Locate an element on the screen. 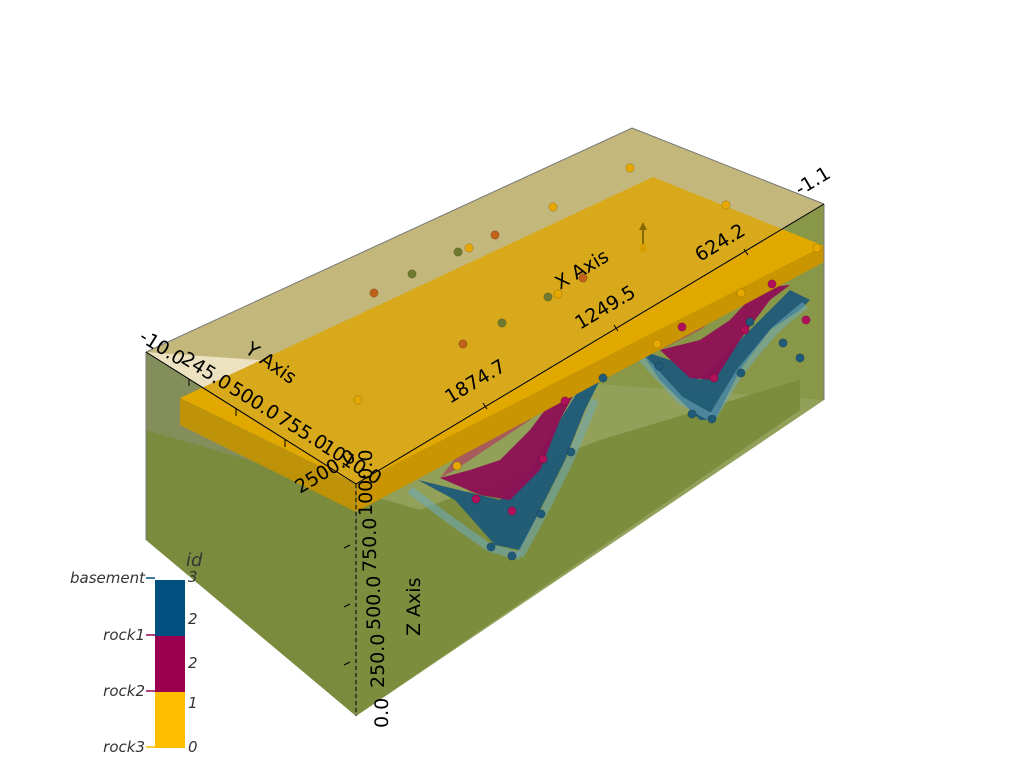 This screenshot has height=768, width=1024. slab-left is located at coordinates (268, 455).